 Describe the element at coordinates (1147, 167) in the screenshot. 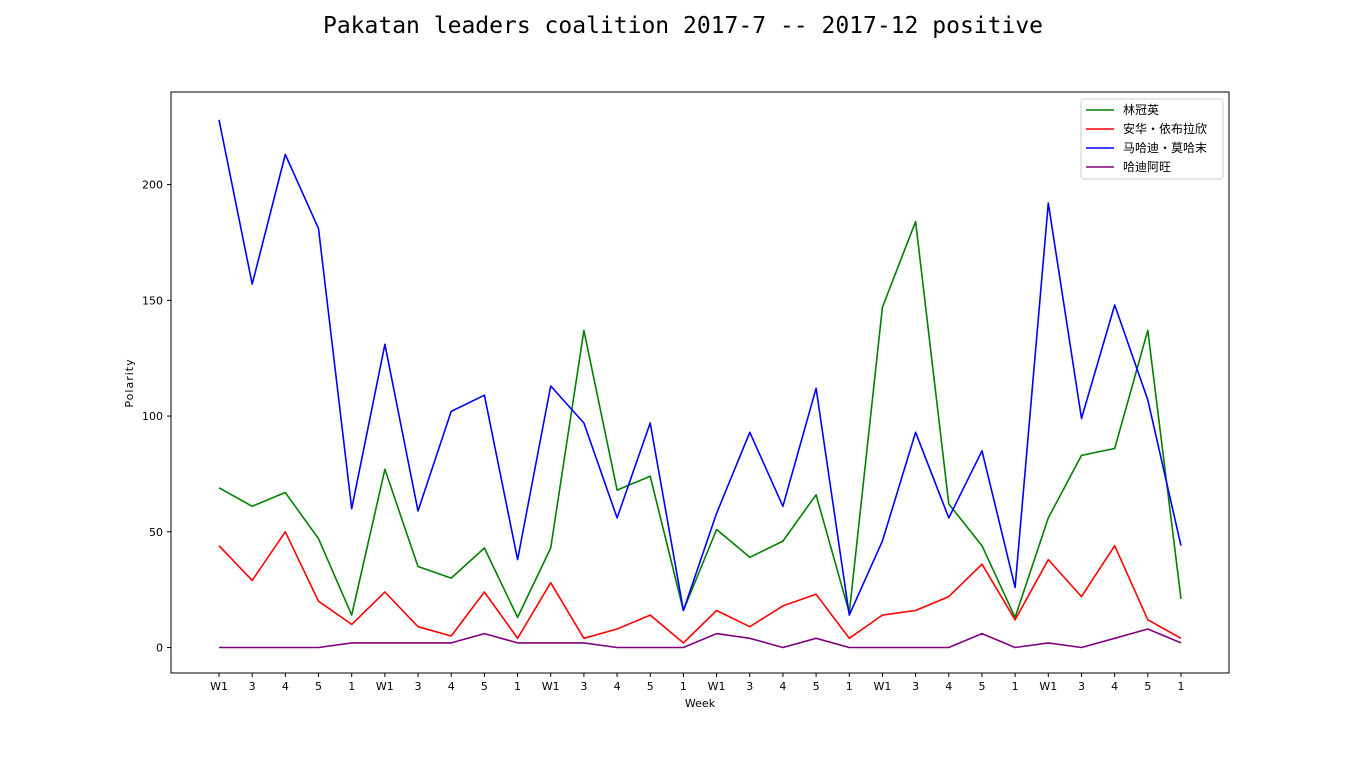

I see `legend-entry-4: 哈迪阿旺` at that location.